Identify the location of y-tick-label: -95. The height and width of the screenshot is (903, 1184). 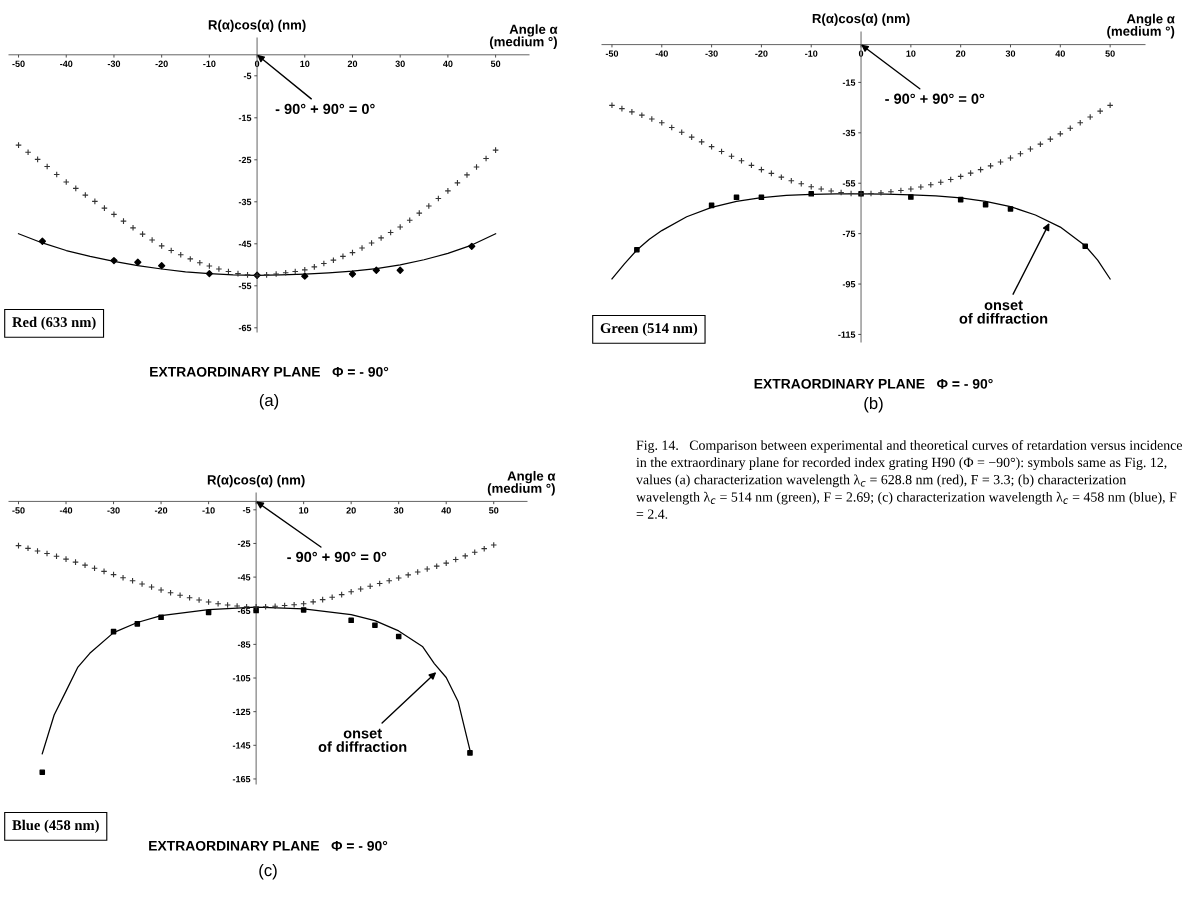
(849, 284).